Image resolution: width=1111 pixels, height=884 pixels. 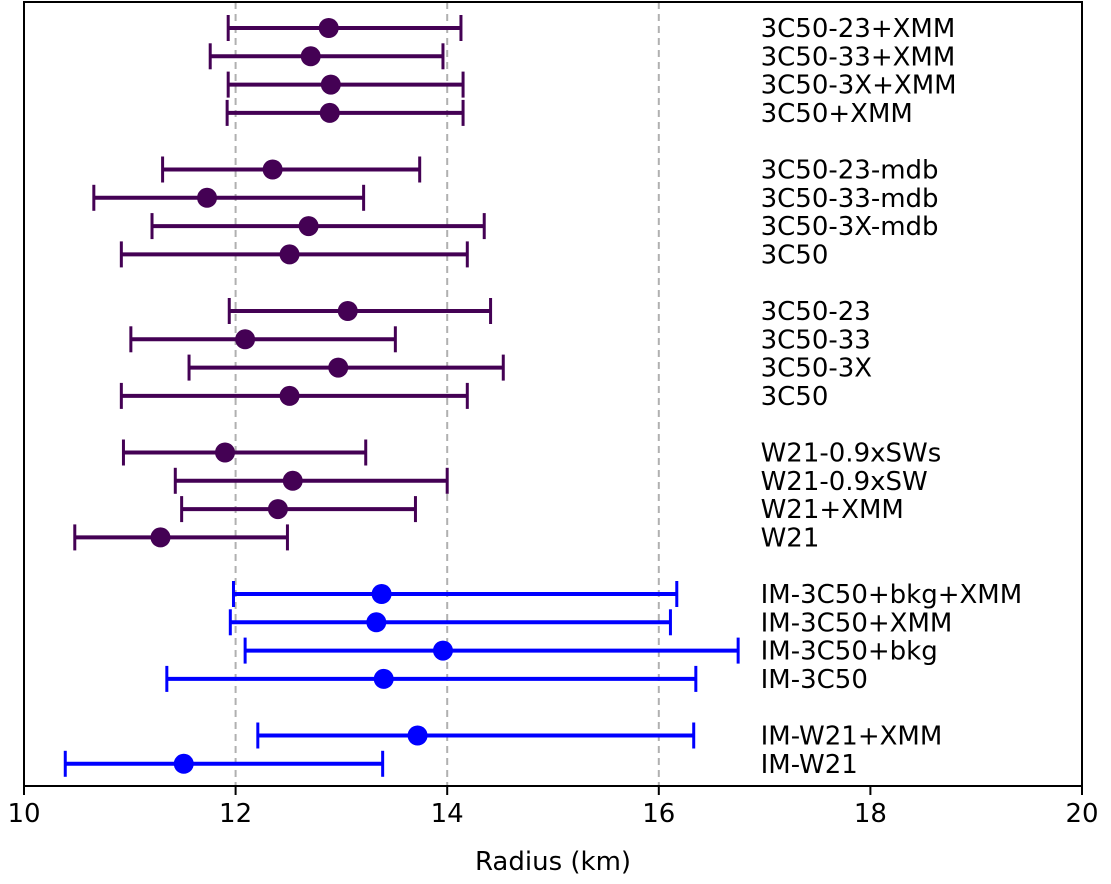 What do you see at coordinates (857, 623) in the screenshot?
I see `row-label: IM-3C50+XMM` at bounding box center [857, 623].